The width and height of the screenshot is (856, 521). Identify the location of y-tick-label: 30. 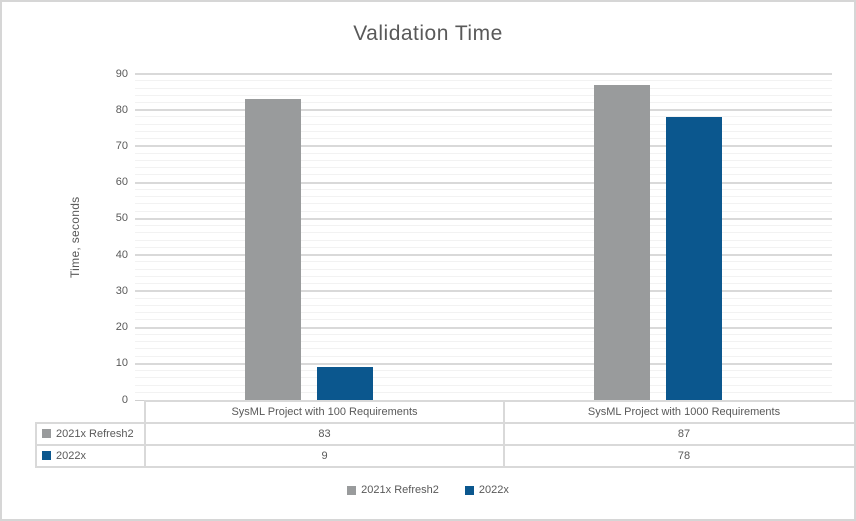
(121, 290).